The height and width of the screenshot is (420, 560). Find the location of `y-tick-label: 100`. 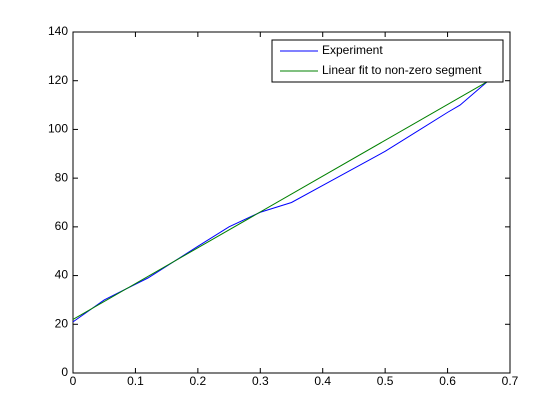

y-tick-label: 100 is located at coordinates (58, 129).